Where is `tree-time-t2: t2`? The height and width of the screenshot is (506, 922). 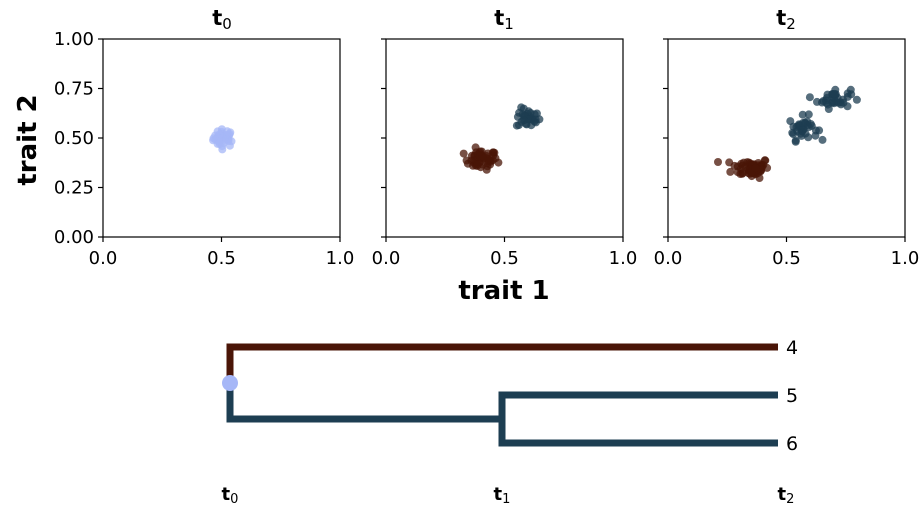
tree-time-t2: t2 is located at coordinates (786, 495).